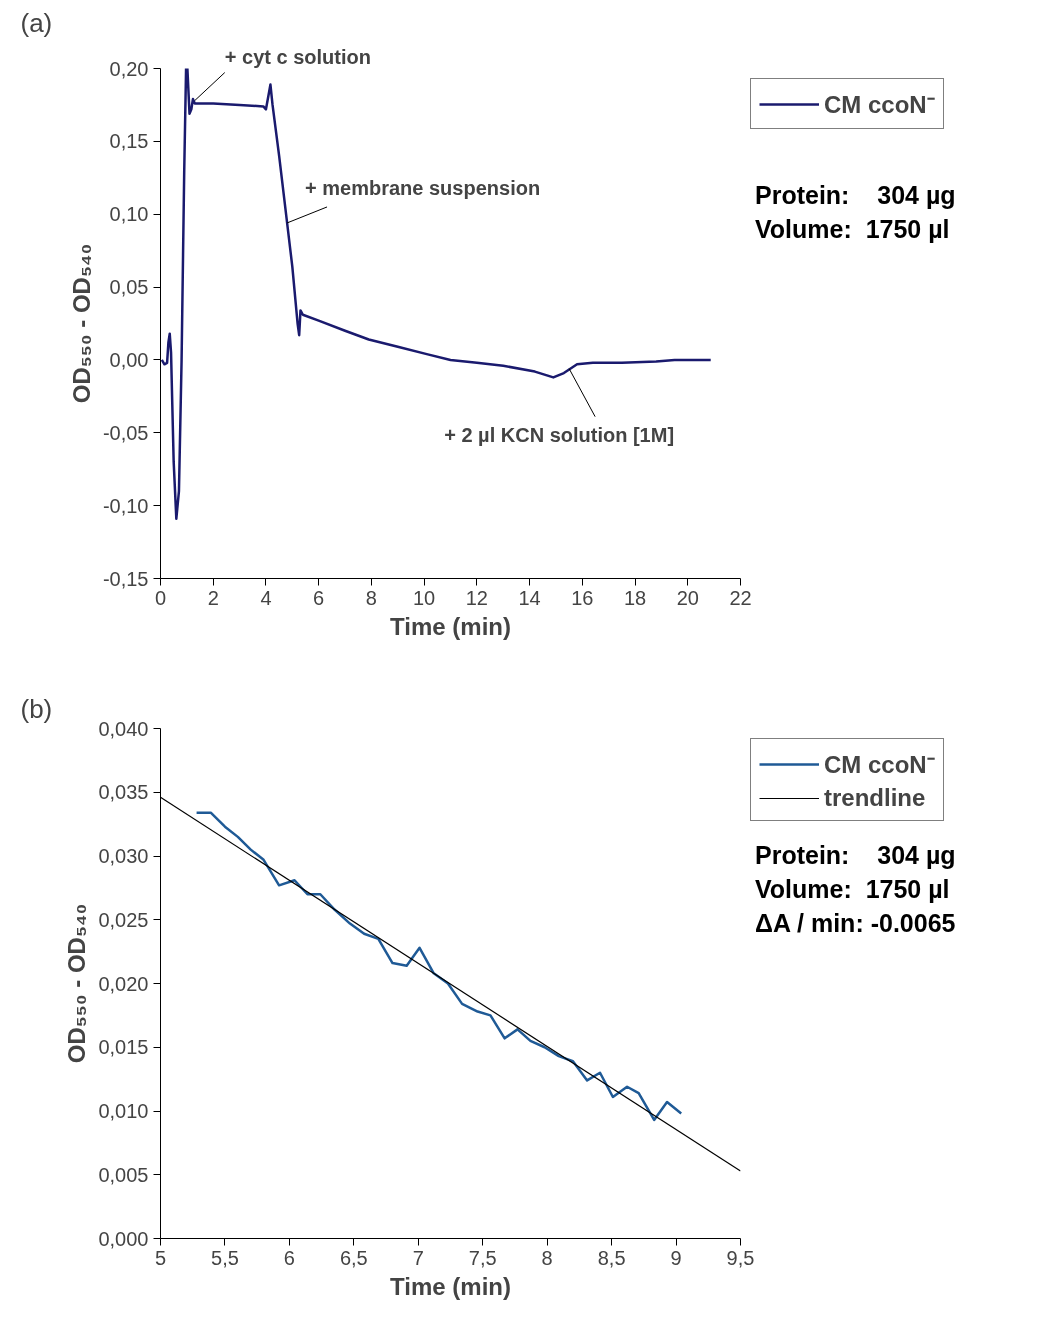 This screenshot has width=1053, height=1342. What do you see at coordinates (266, 597) in the screenshot?
I see `x-tick-label: 4` at bounding box center [266, 597].